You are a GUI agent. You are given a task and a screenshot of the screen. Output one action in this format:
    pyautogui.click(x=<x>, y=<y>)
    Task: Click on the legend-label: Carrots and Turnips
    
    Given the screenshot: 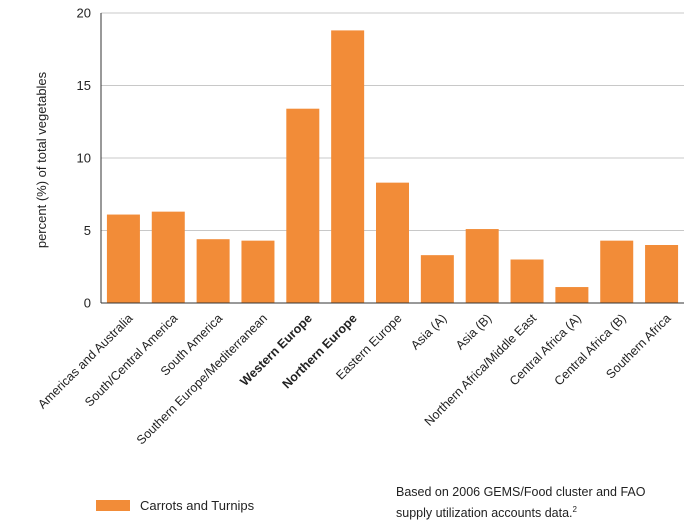 What is the action you would take?
    pyautogui.click(x=197, y=505)
    